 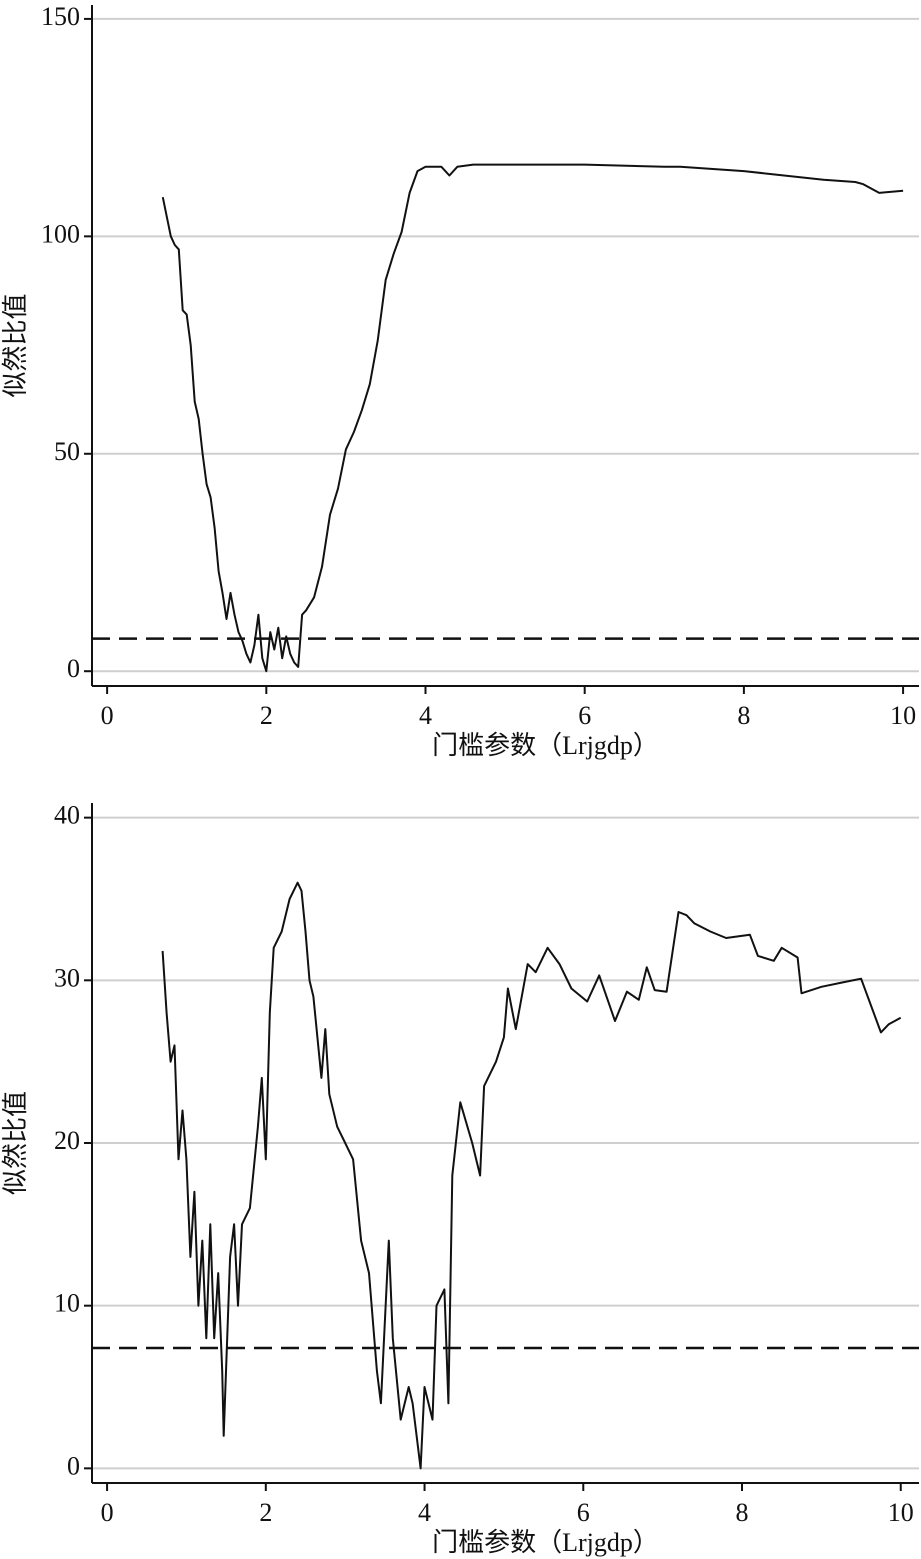 I want to click on y-tick-label: 40, so click(x=67, y=815).